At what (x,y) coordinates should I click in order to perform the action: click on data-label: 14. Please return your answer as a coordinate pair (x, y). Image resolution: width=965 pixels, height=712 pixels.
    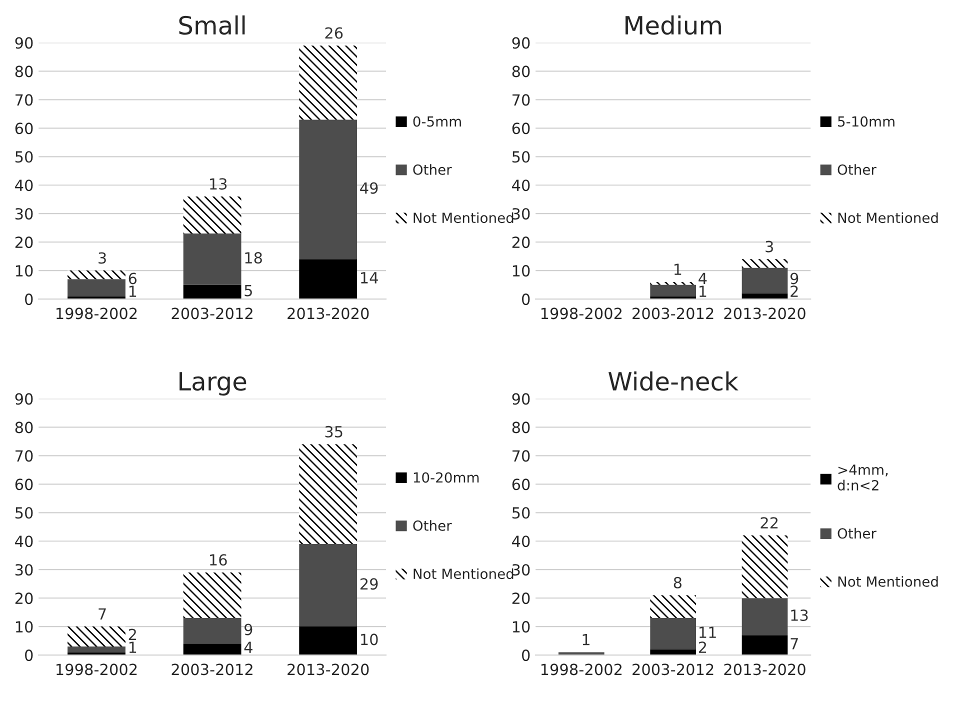
    Looking at the image, I should click on (369, 278).